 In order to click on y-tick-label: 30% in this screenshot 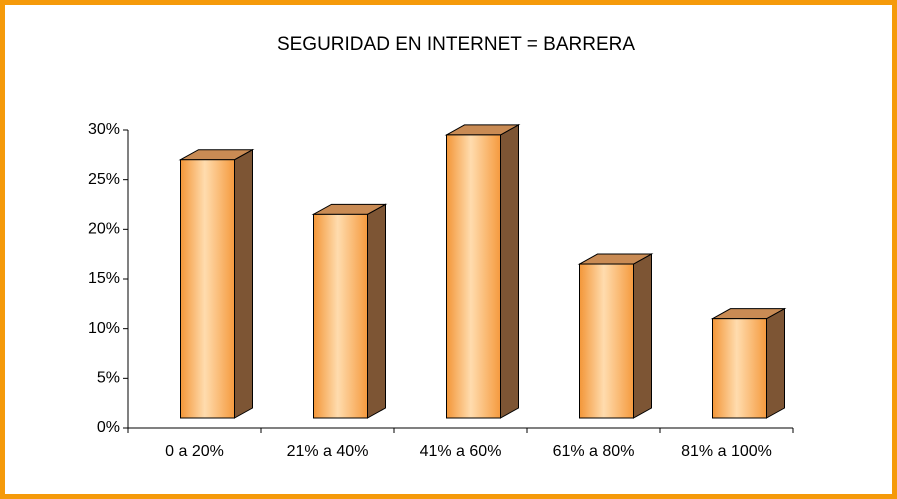, I will do `click(104, 129)`.